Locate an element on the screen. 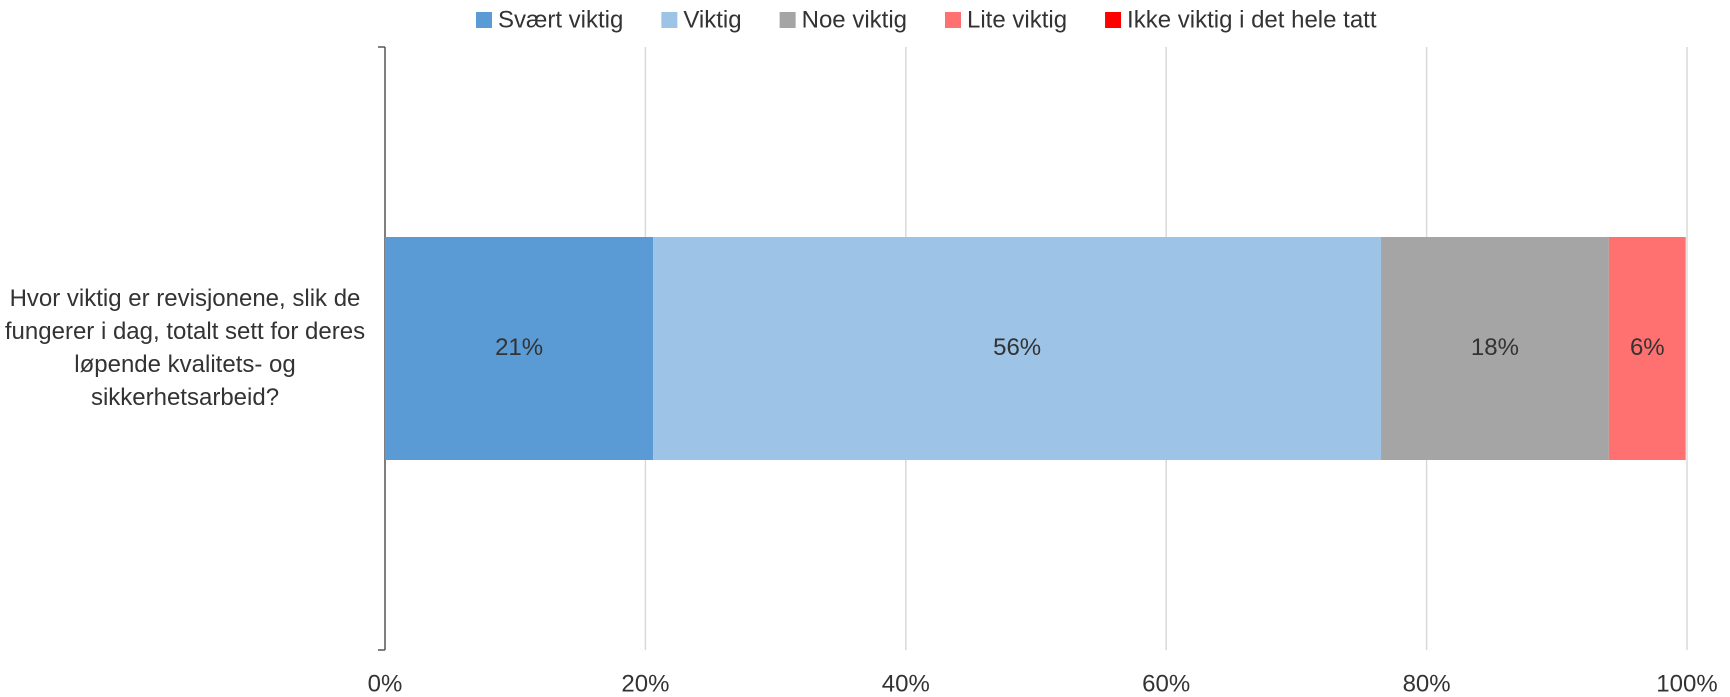 The width and height of the screenshot is (1730, 697). legend-label: Viktig is located at coordinates (712, 19).